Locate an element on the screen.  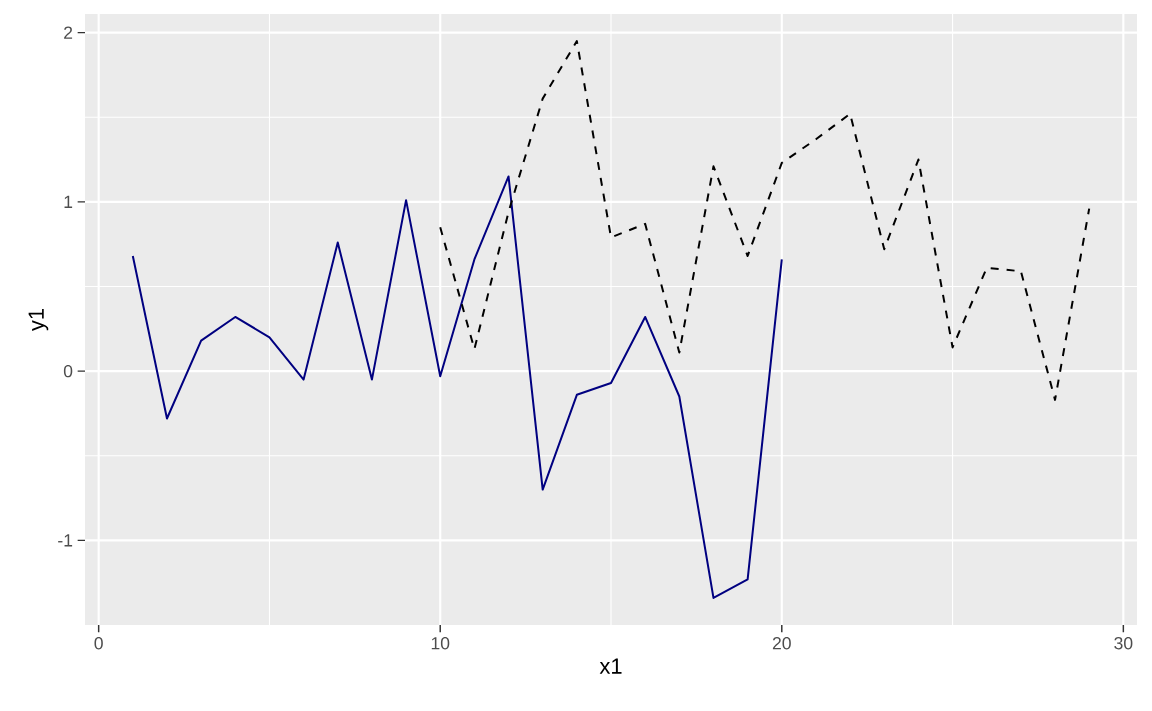
y-tick-label: 2 is located at coordinates (68, 32).